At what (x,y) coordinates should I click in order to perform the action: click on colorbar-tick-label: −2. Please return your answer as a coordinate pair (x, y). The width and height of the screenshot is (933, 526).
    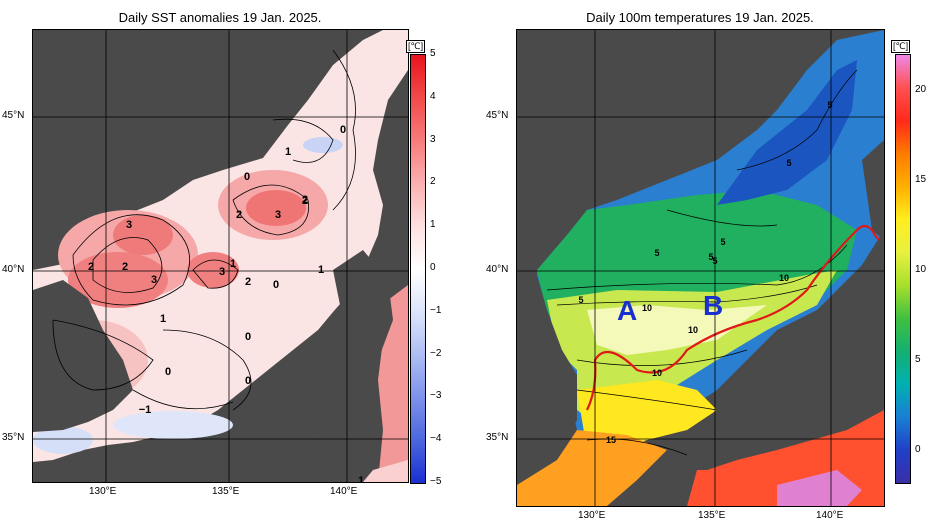
    Looking at the image, I should click on (436, 353).